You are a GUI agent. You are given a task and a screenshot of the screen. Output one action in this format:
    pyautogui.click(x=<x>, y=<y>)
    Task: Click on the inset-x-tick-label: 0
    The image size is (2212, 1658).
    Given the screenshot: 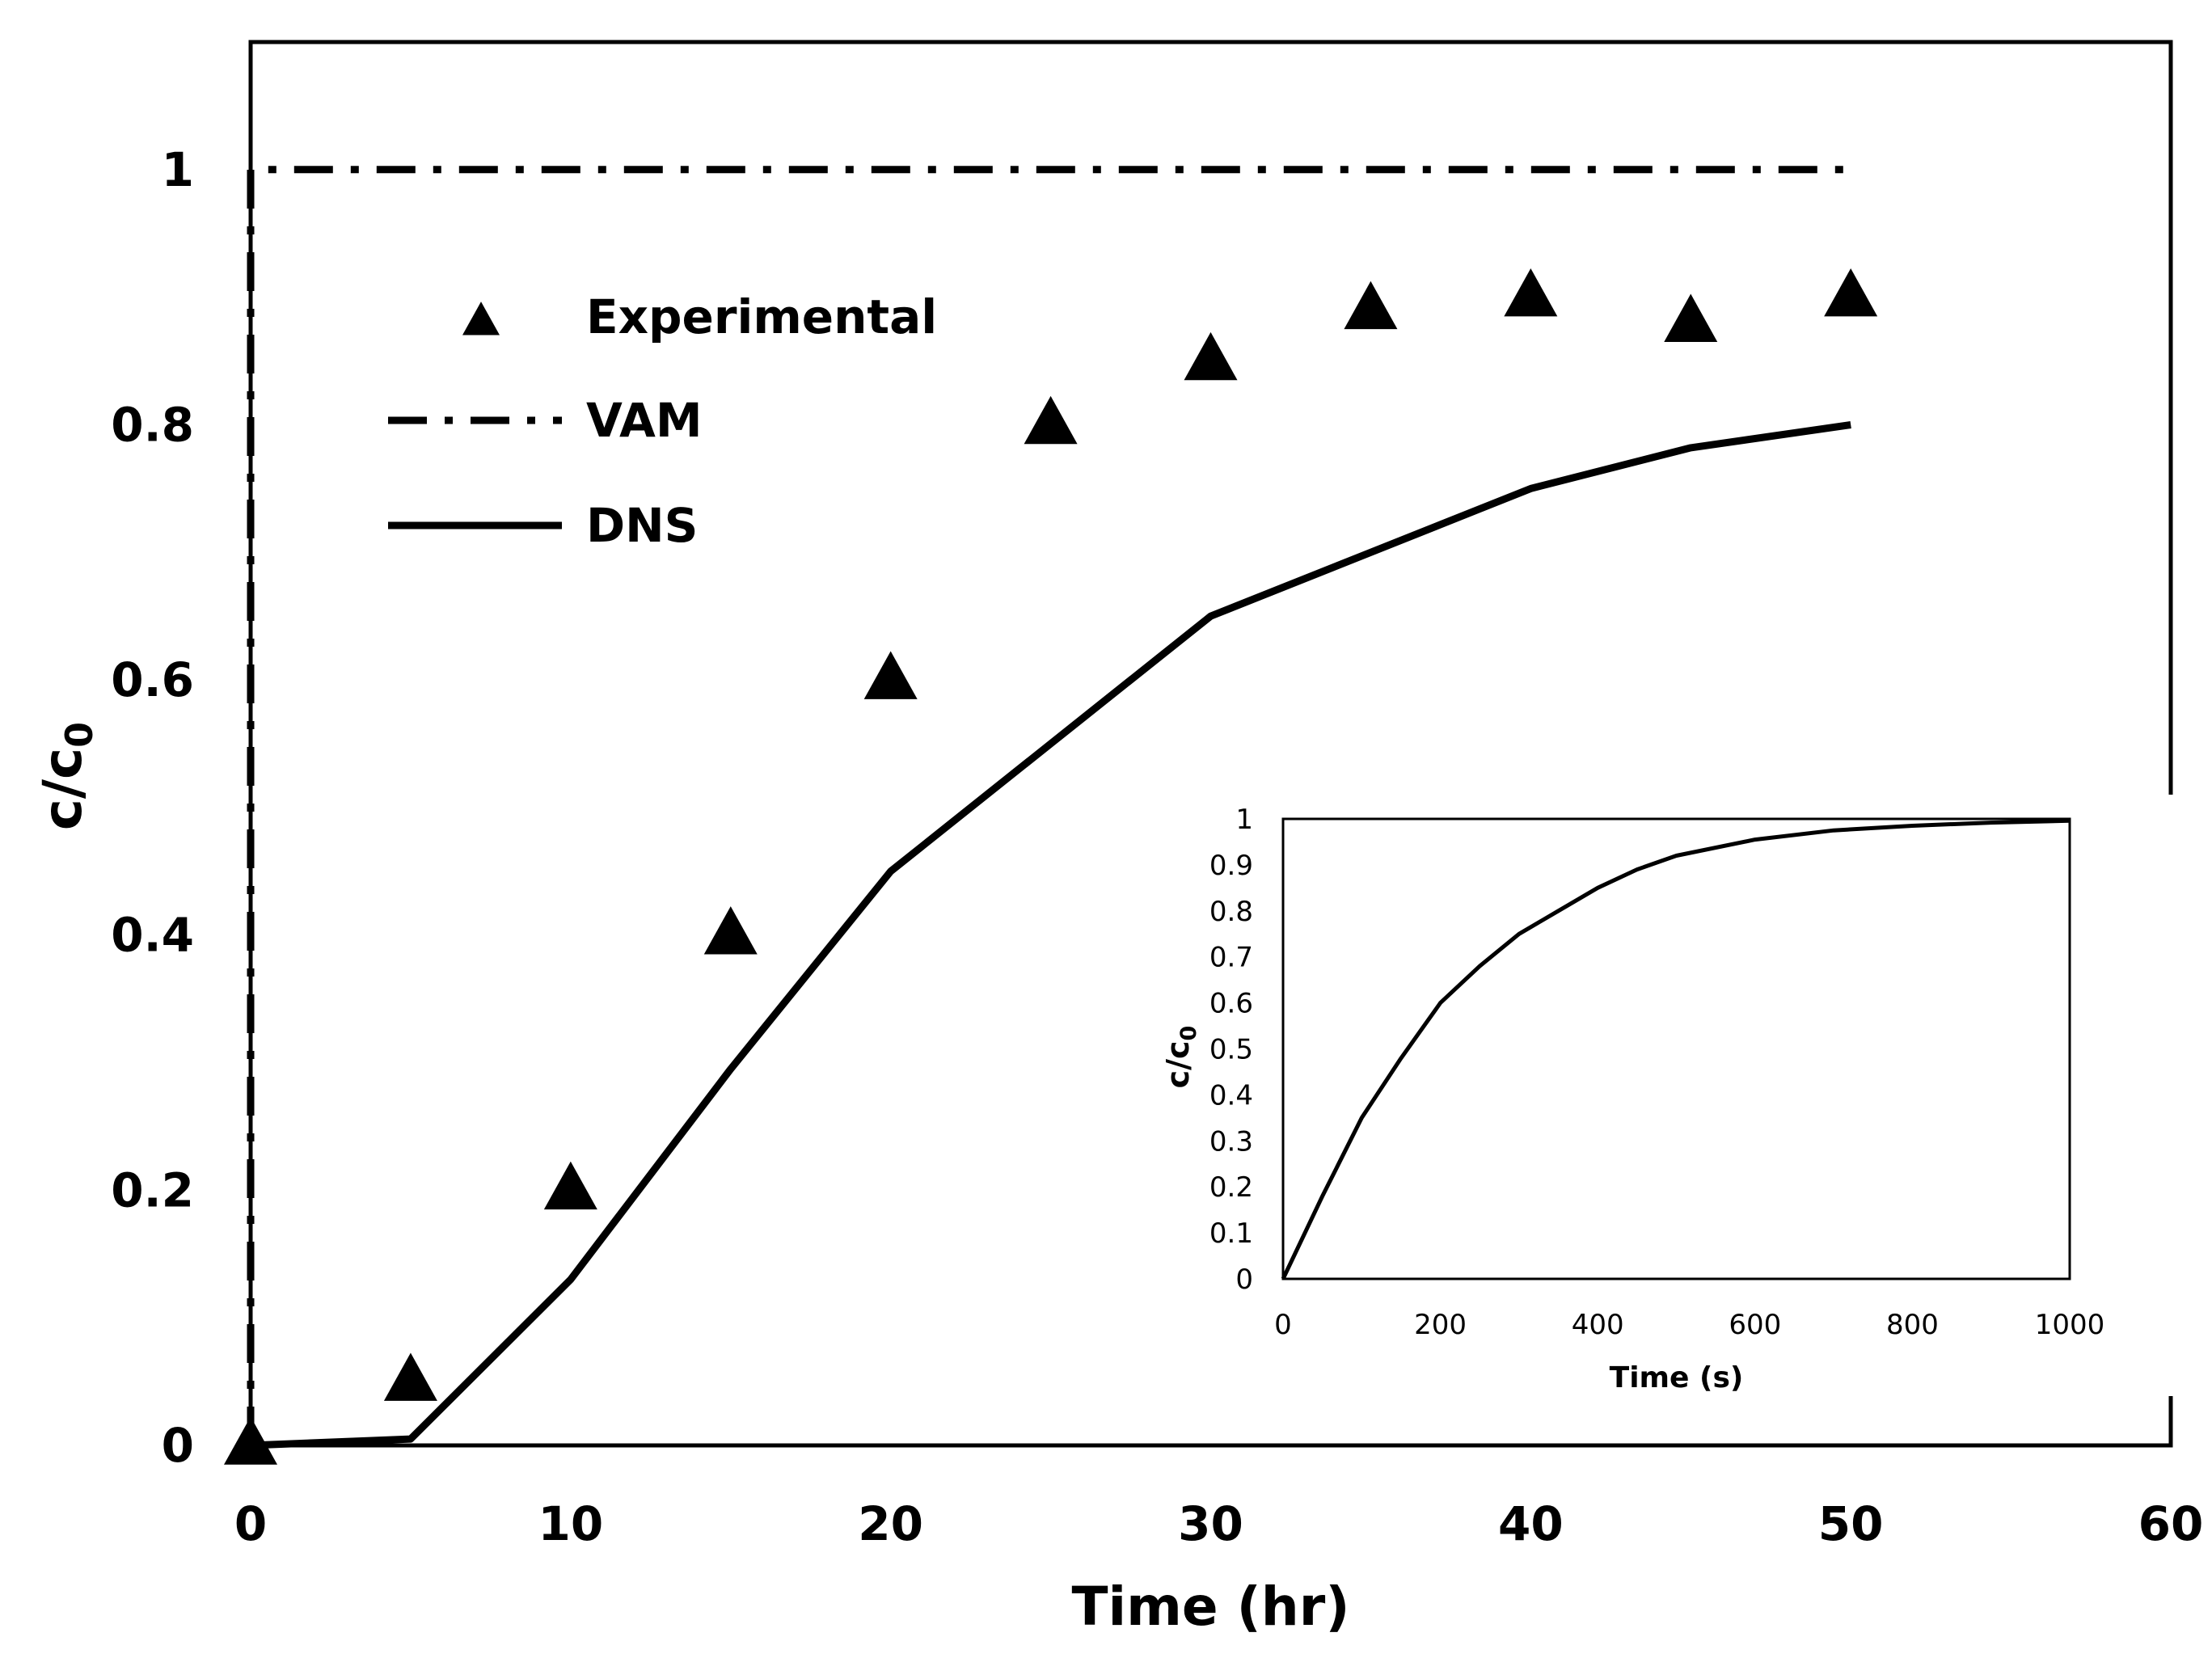 What is the action you would take?
    pyautogui.click(x=1283, y=1325)
    